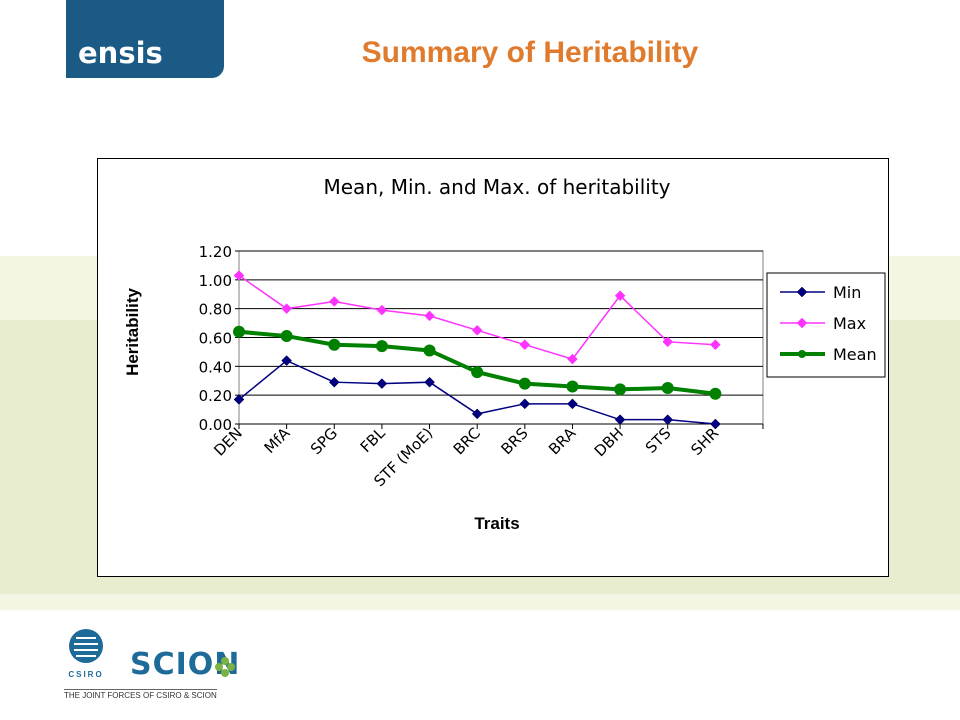  What do you see at coordinates (849, 323) in the screenshot?
I see `legend-label-max: Max` at bounding box center [849, 323].